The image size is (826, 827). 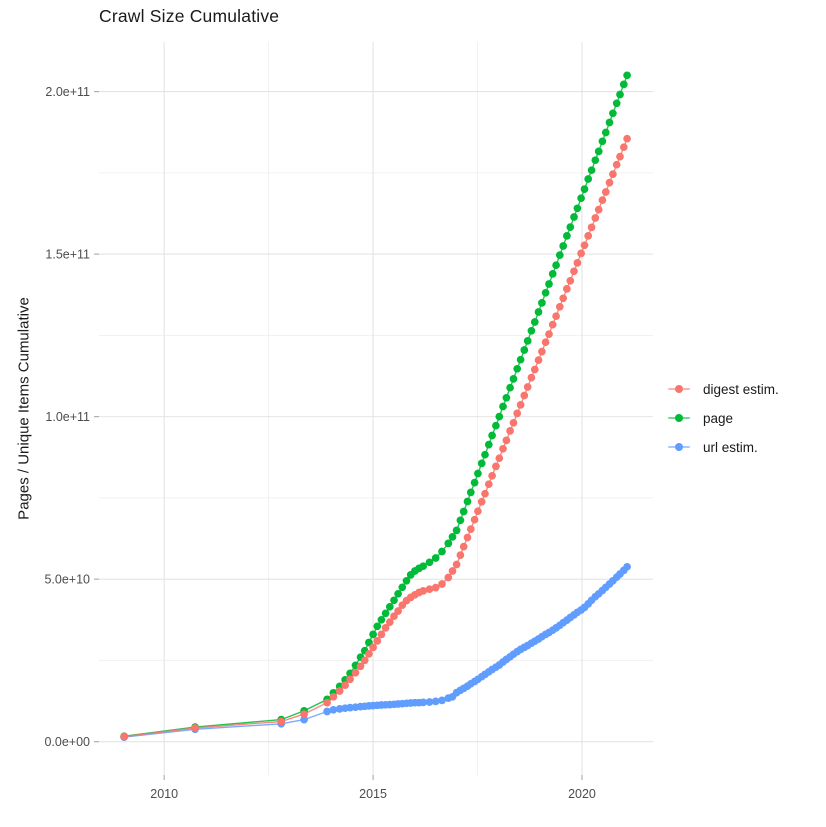 I want to click on legend-label-url: url estim., so click(x=730, y=447).